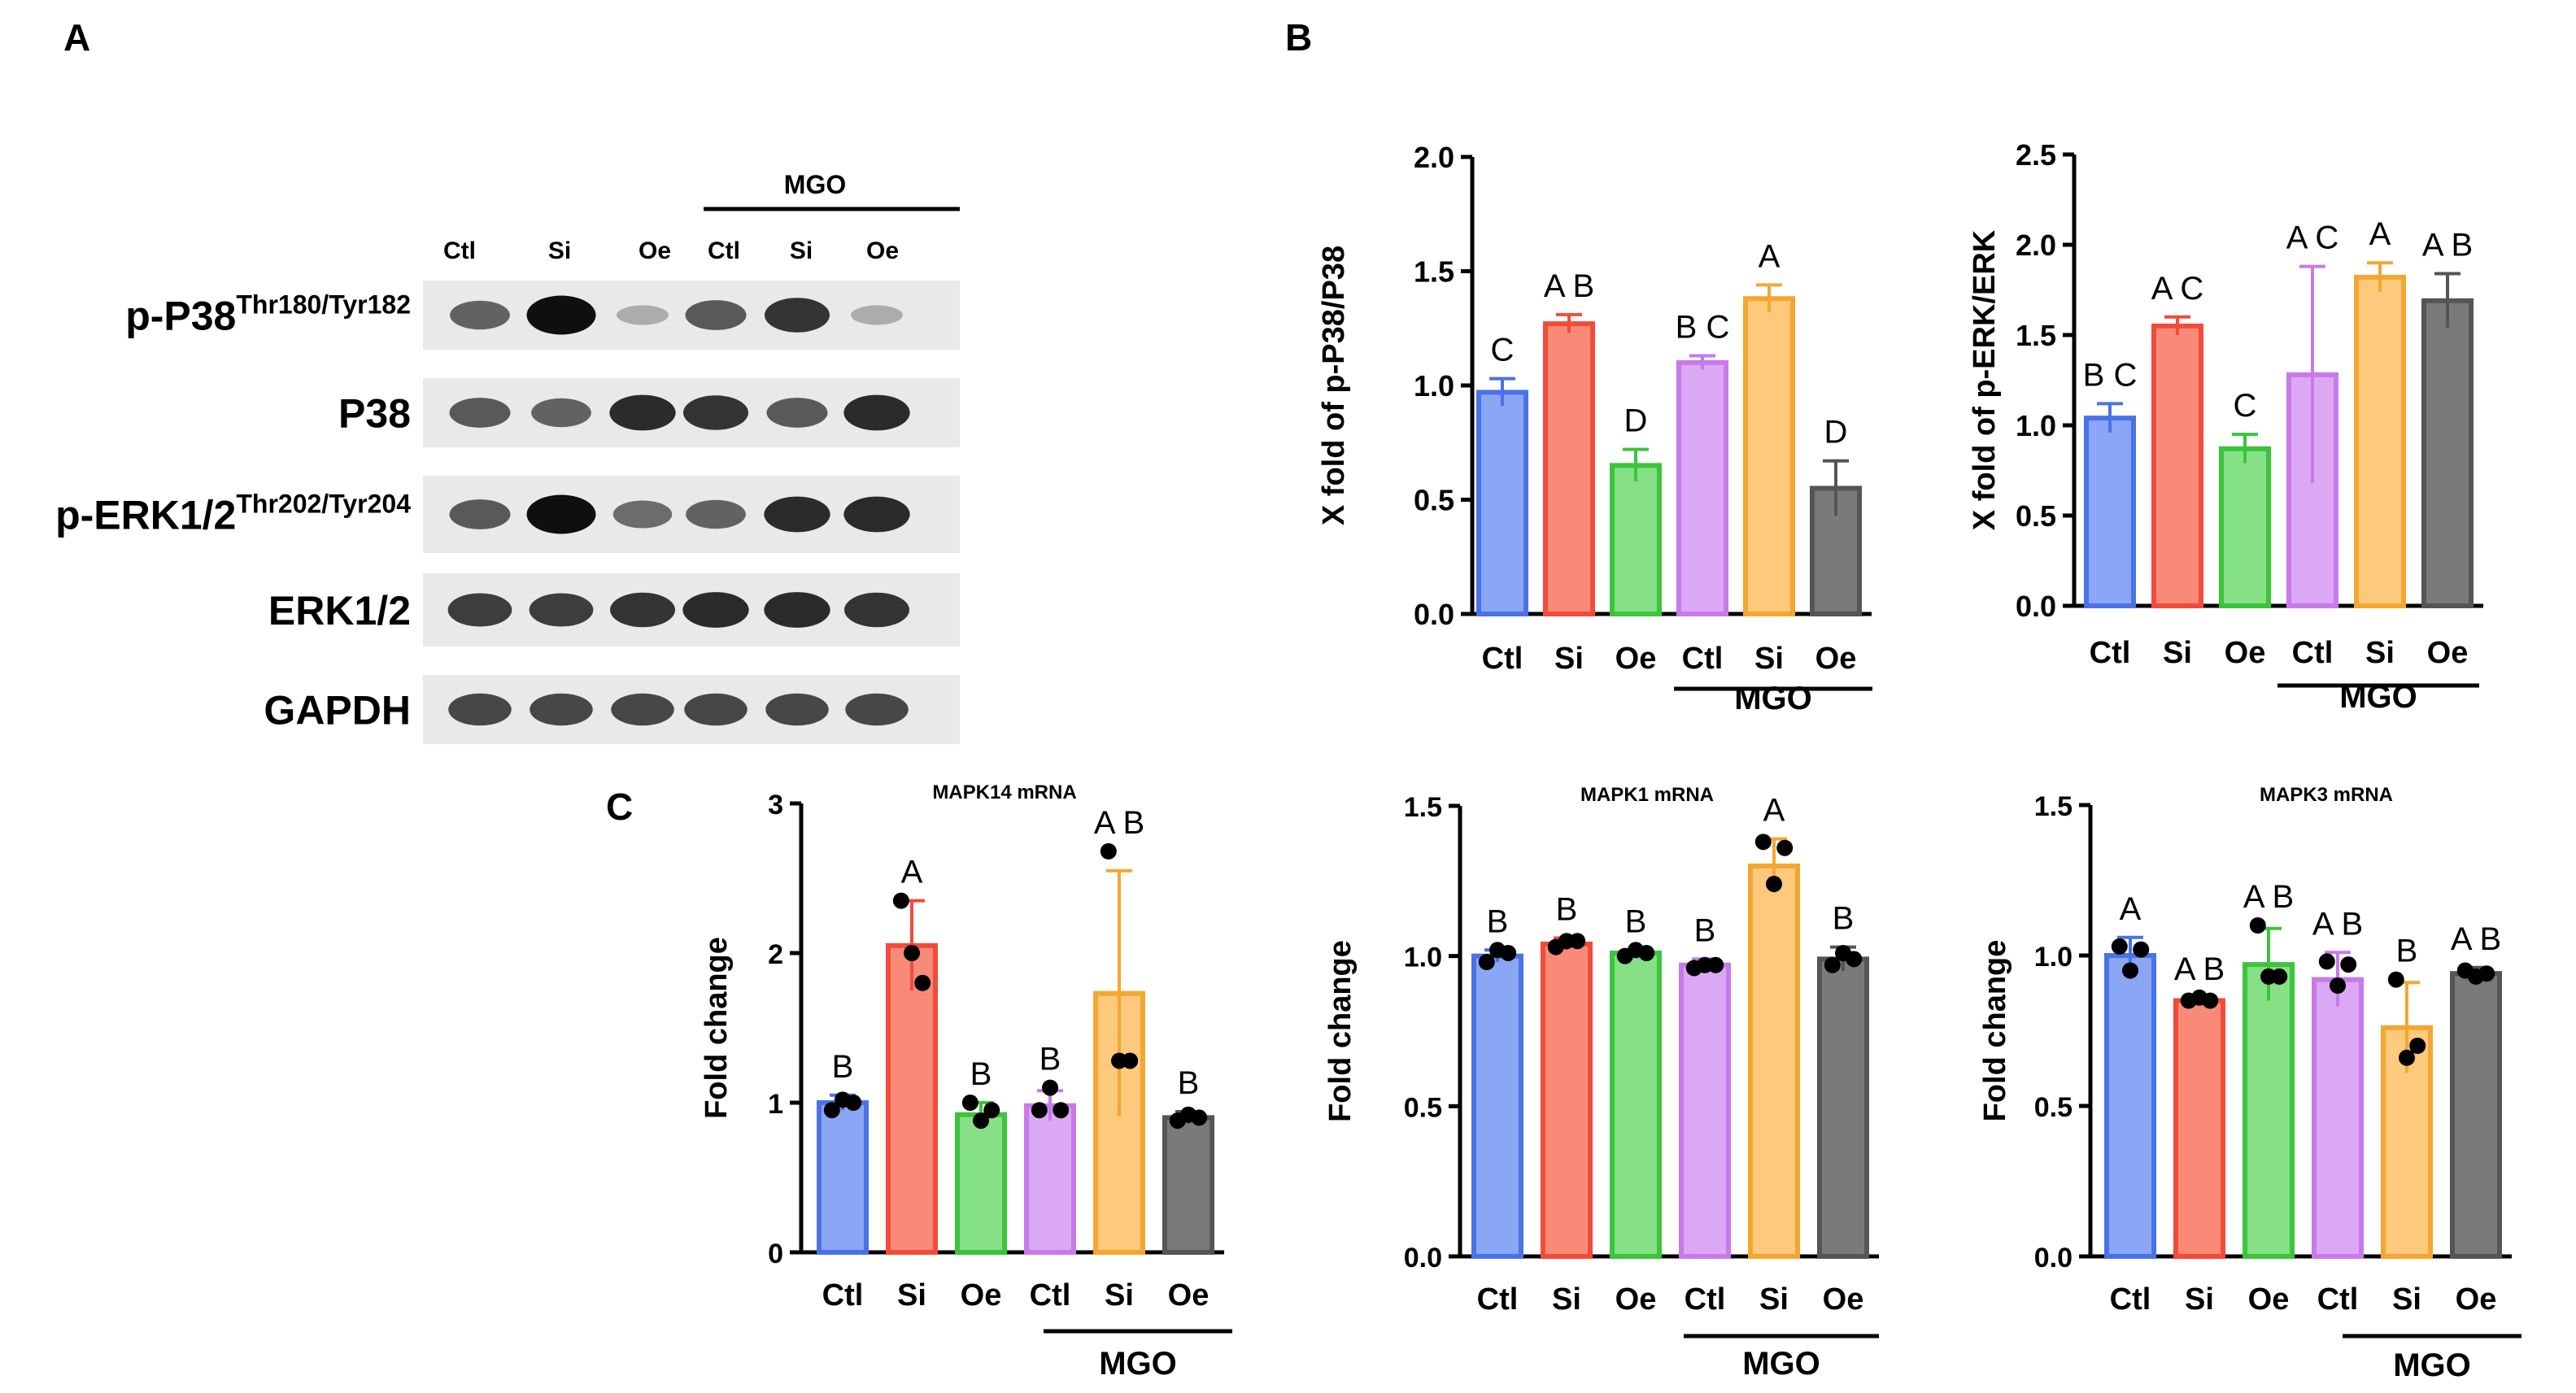 The image size is (2576, 1393). I want to click on blot-mgo-label: MGO, so click(815, 184).